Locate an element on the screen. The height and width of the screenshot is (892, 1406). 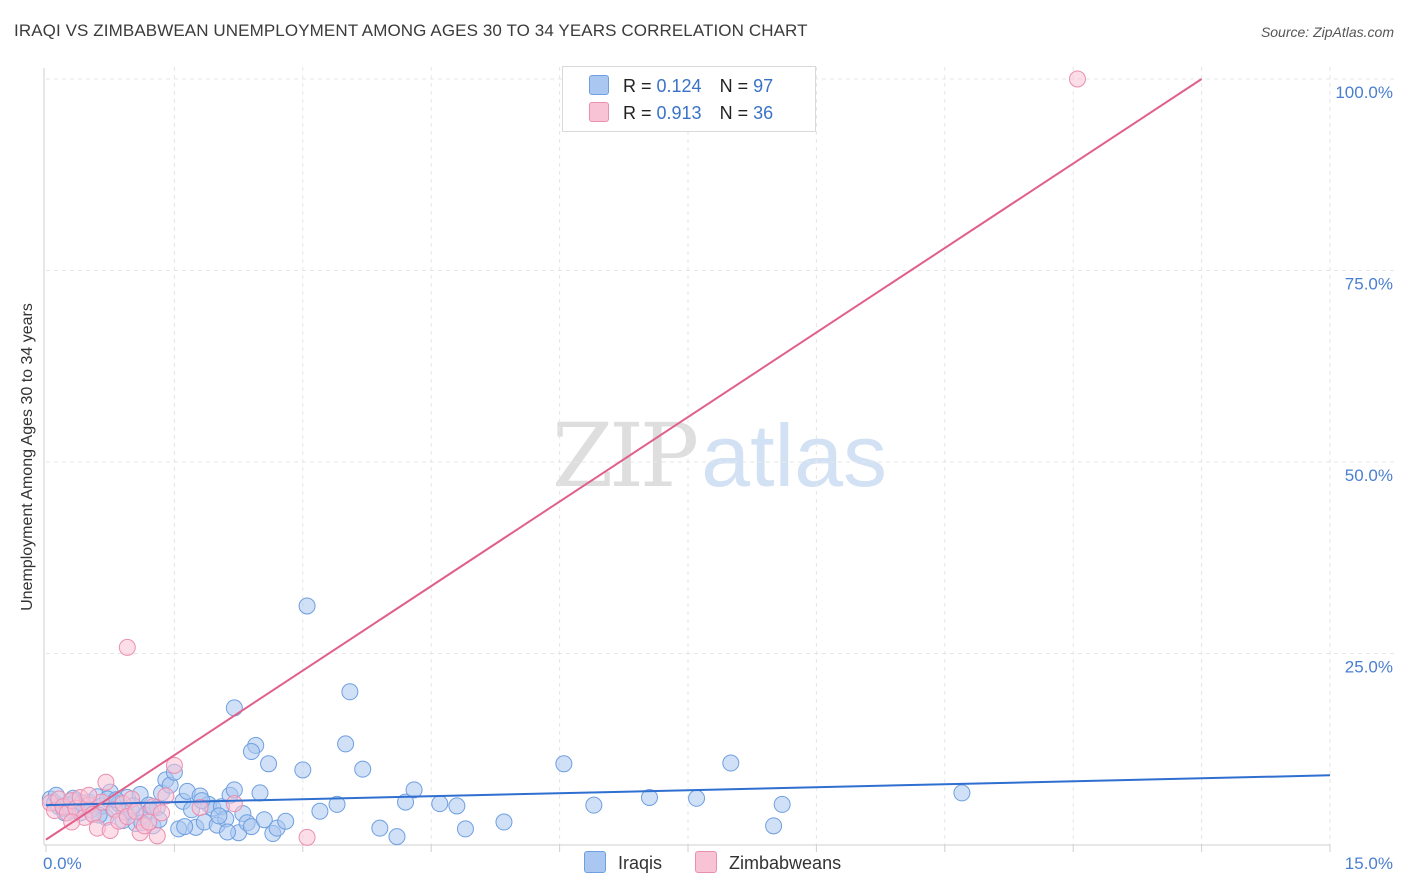
legend-row-zimbabweans: R = 0.913 N = 36 is located at coordinates (681, 115).